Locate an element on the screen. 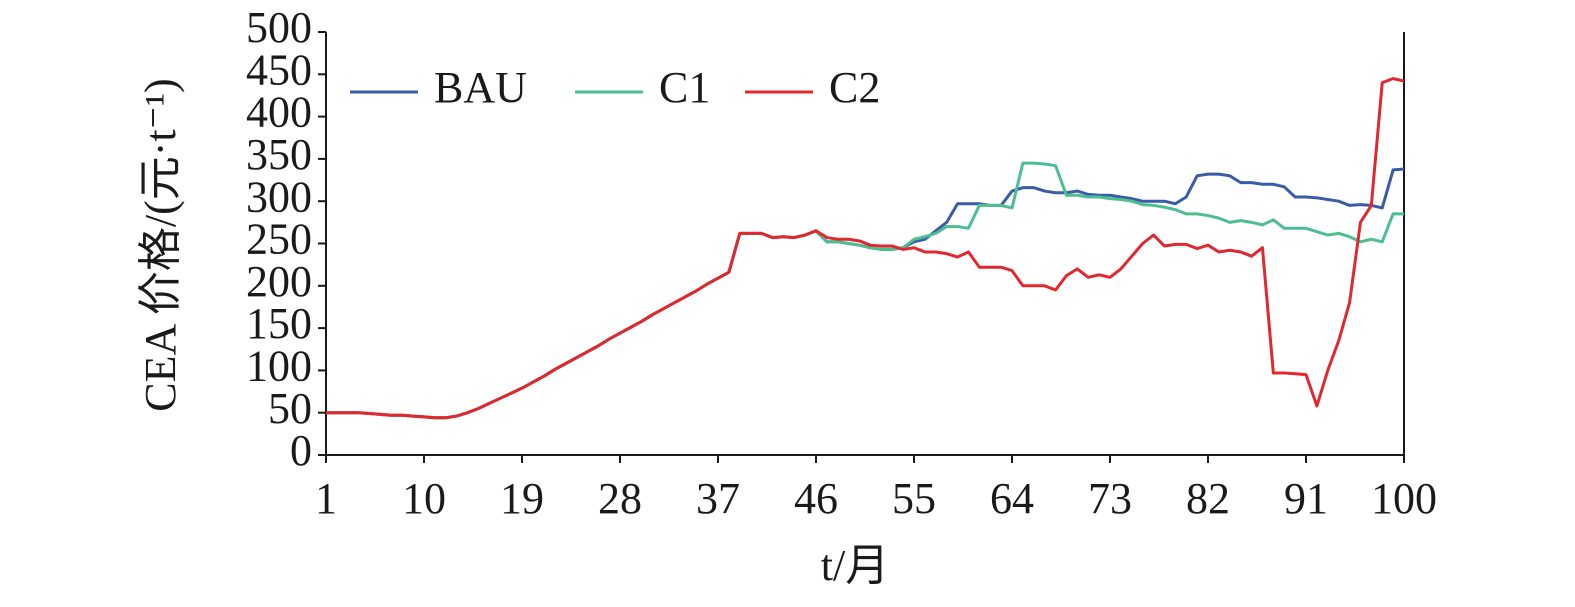 This screenshot has width=1575, height=607. y-tick-label: 450 is located at coordinates (279, 69).